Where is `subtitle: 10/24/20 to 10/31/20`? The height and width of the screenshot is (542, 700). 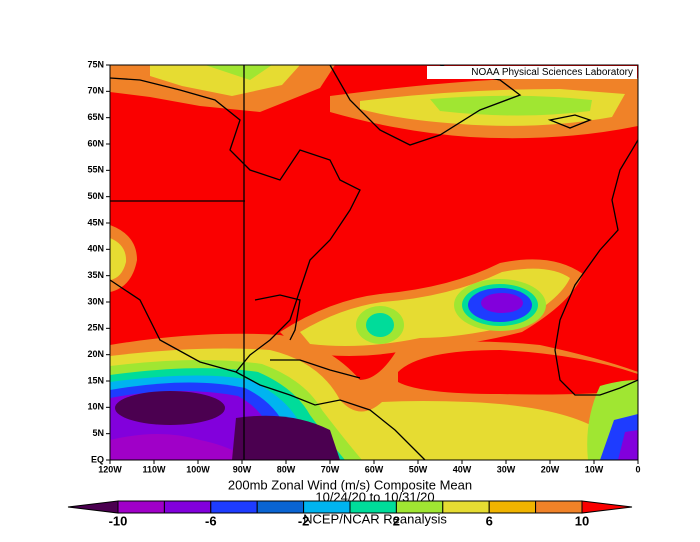 subtitle: 10/24/20 to 10/31/20 is located at coordinates (374, 496).